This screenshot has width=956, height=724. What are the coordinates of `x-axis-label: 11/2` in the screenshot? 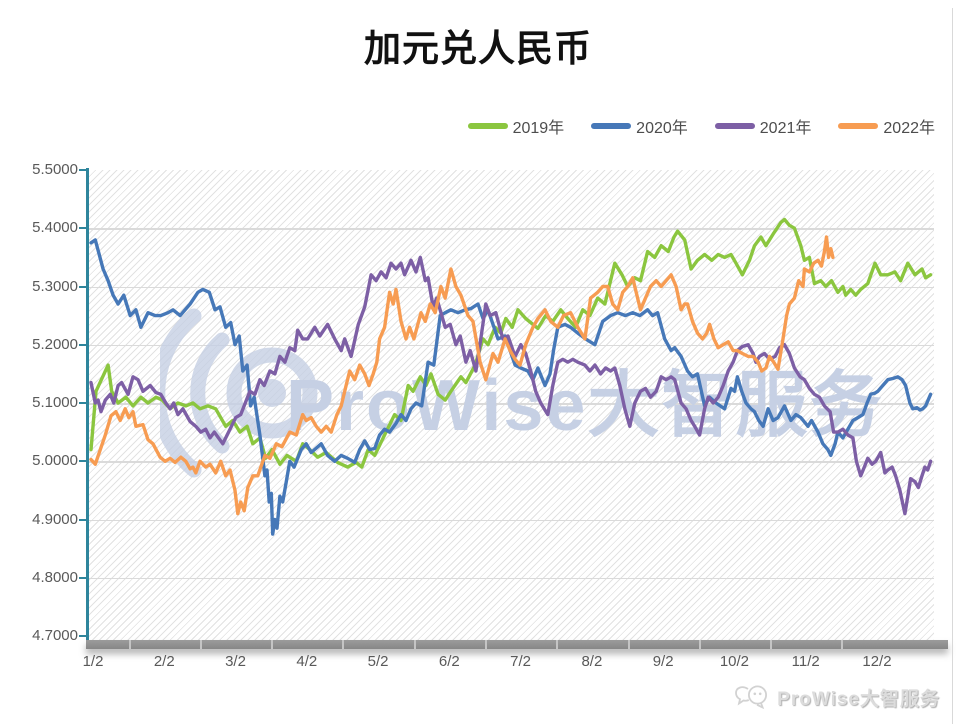 It's located at (805, 661).